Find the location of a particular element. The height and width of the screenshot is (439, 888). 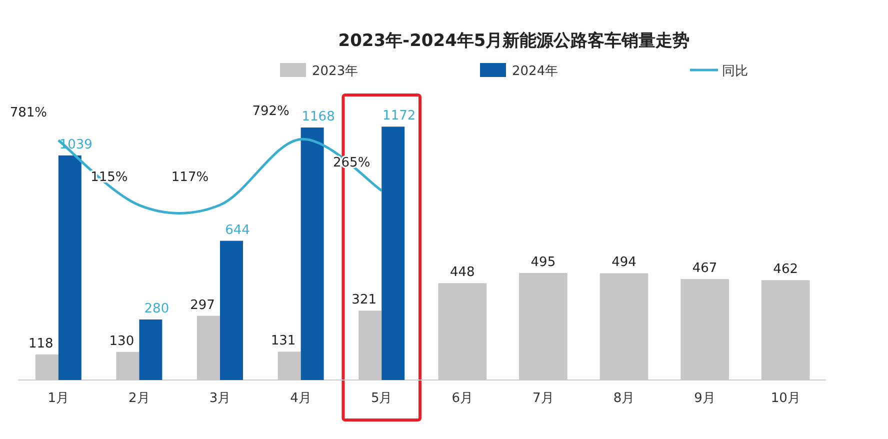

x-tick-label: 3月 is located at coordinates (220, 398).